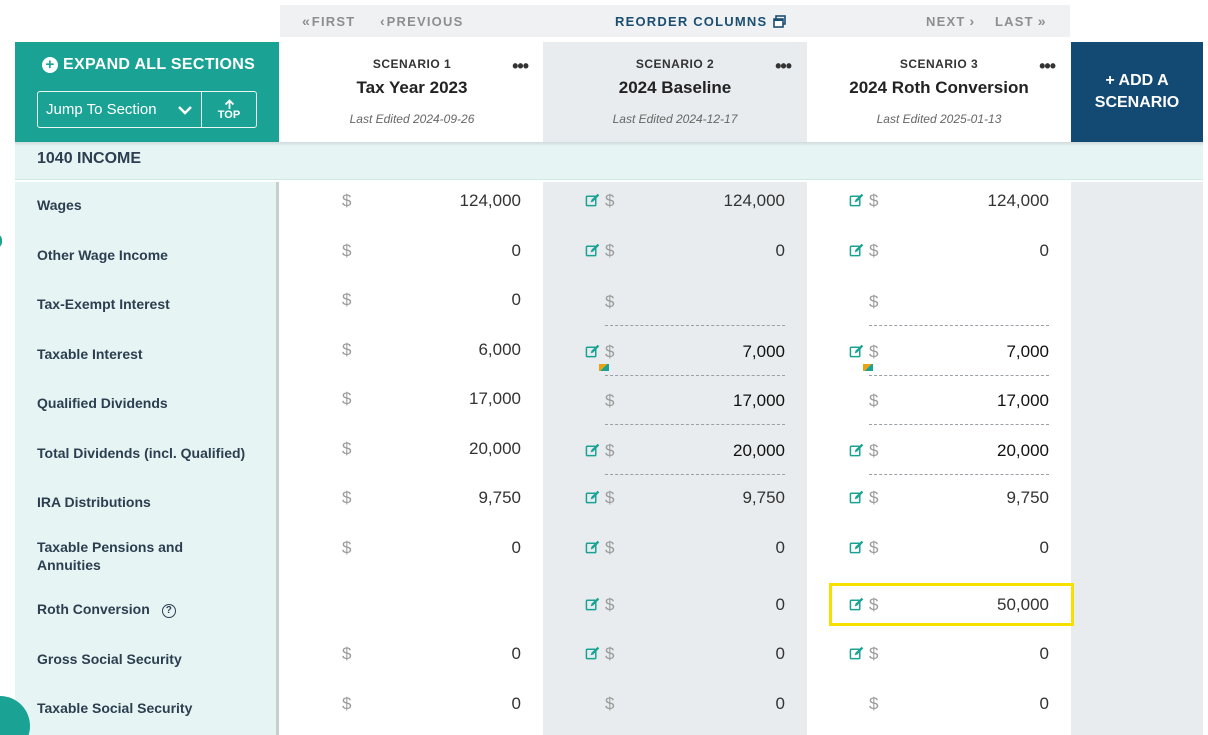 The width and height of the screenshot is (1208, 735). Describe the element at coordinates (152, 556) in the screenshot. I see `row-label: Taxable Pensions and Annuities` at that location.